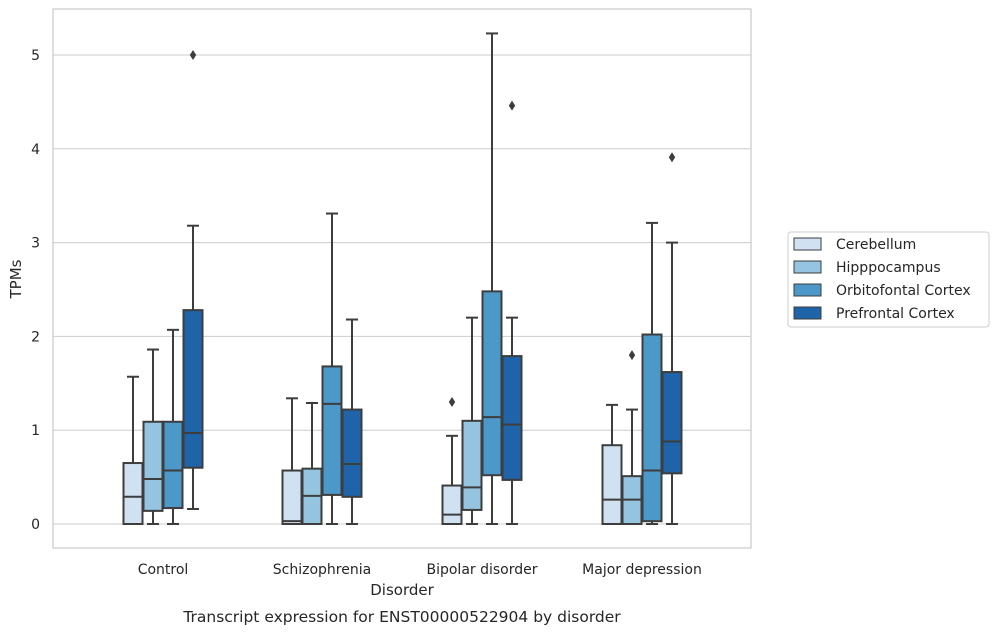  What do you see at coordinates (481, 570) in the screenshot?
I see `x-tick-label: Bipolar disorder` at bounding box center [481, 570].